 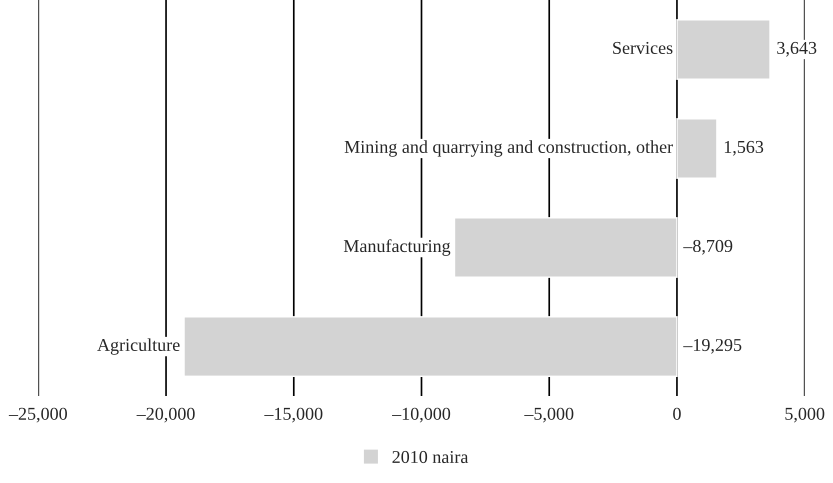 What do you see at coordinates (430, 457) in the screenshot?
I see `legend-label: 2010 naira` at bounding box center [430, 457].